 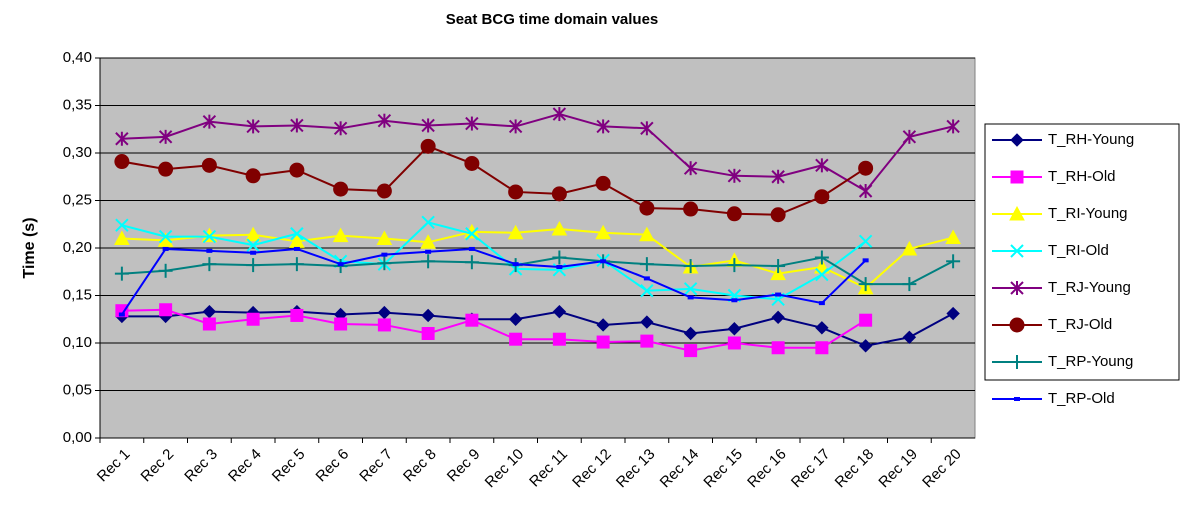 What do you see at coordinates (1078, 250) in the screenshot?
I see `legend-label: T_RI-Old` at bounding box center [1078, 250].